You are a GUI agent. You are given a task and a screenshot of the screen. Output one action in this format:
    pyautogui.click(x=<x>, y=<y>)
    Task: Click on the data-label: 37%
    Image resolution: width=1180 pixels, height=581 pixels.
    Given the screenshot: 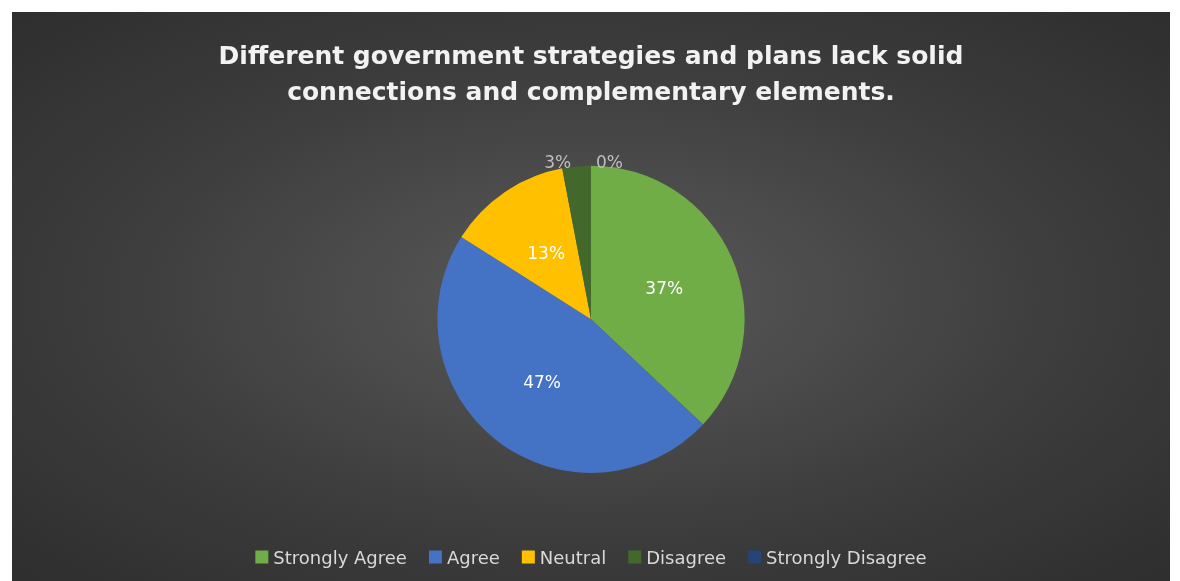 What is the action you would take?
    pyautogui.click(x=664, y=287)
    